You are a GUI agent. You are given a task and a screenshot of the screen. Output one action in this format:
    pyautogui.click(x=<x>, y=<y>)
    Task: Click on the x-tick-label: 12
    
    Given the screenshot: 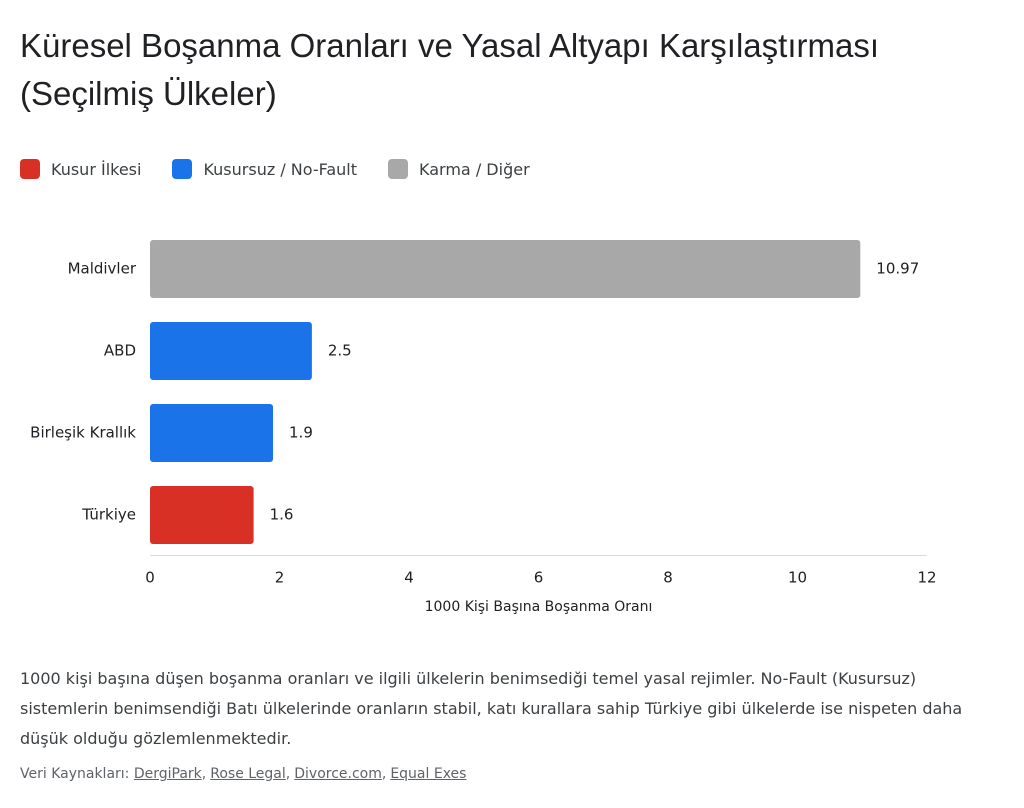 What is the action you would take?
    pyautogui.click(x=926, y=578)
    